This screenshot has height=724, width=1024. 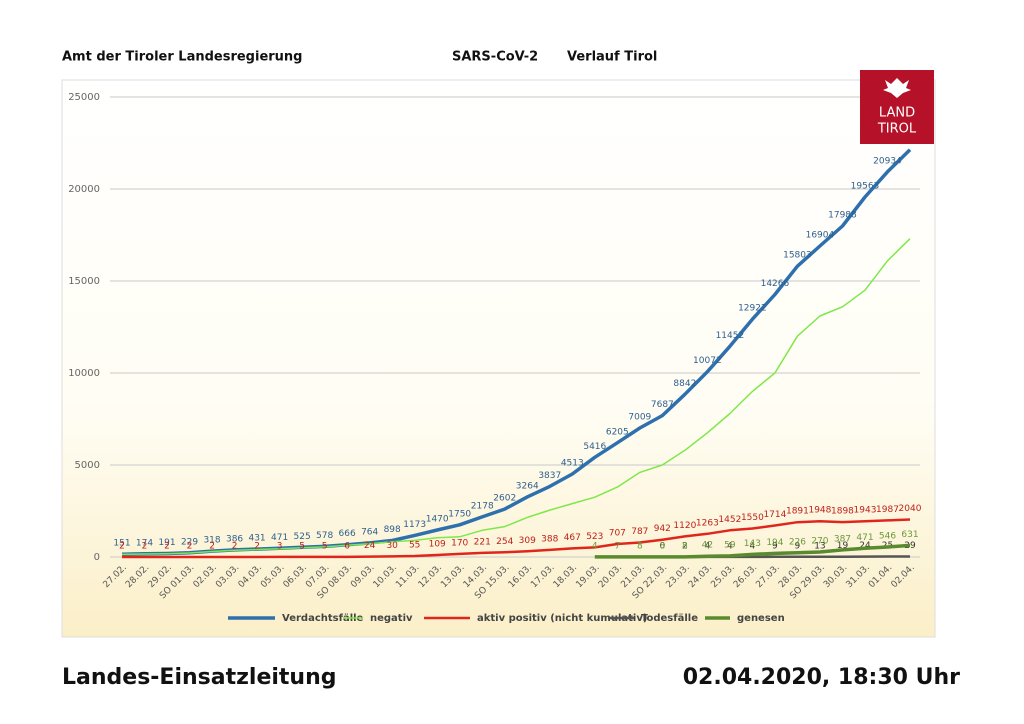 I want to click on header-left: Amt der Tiroler Landesregierung, so click(x=182, y=57).